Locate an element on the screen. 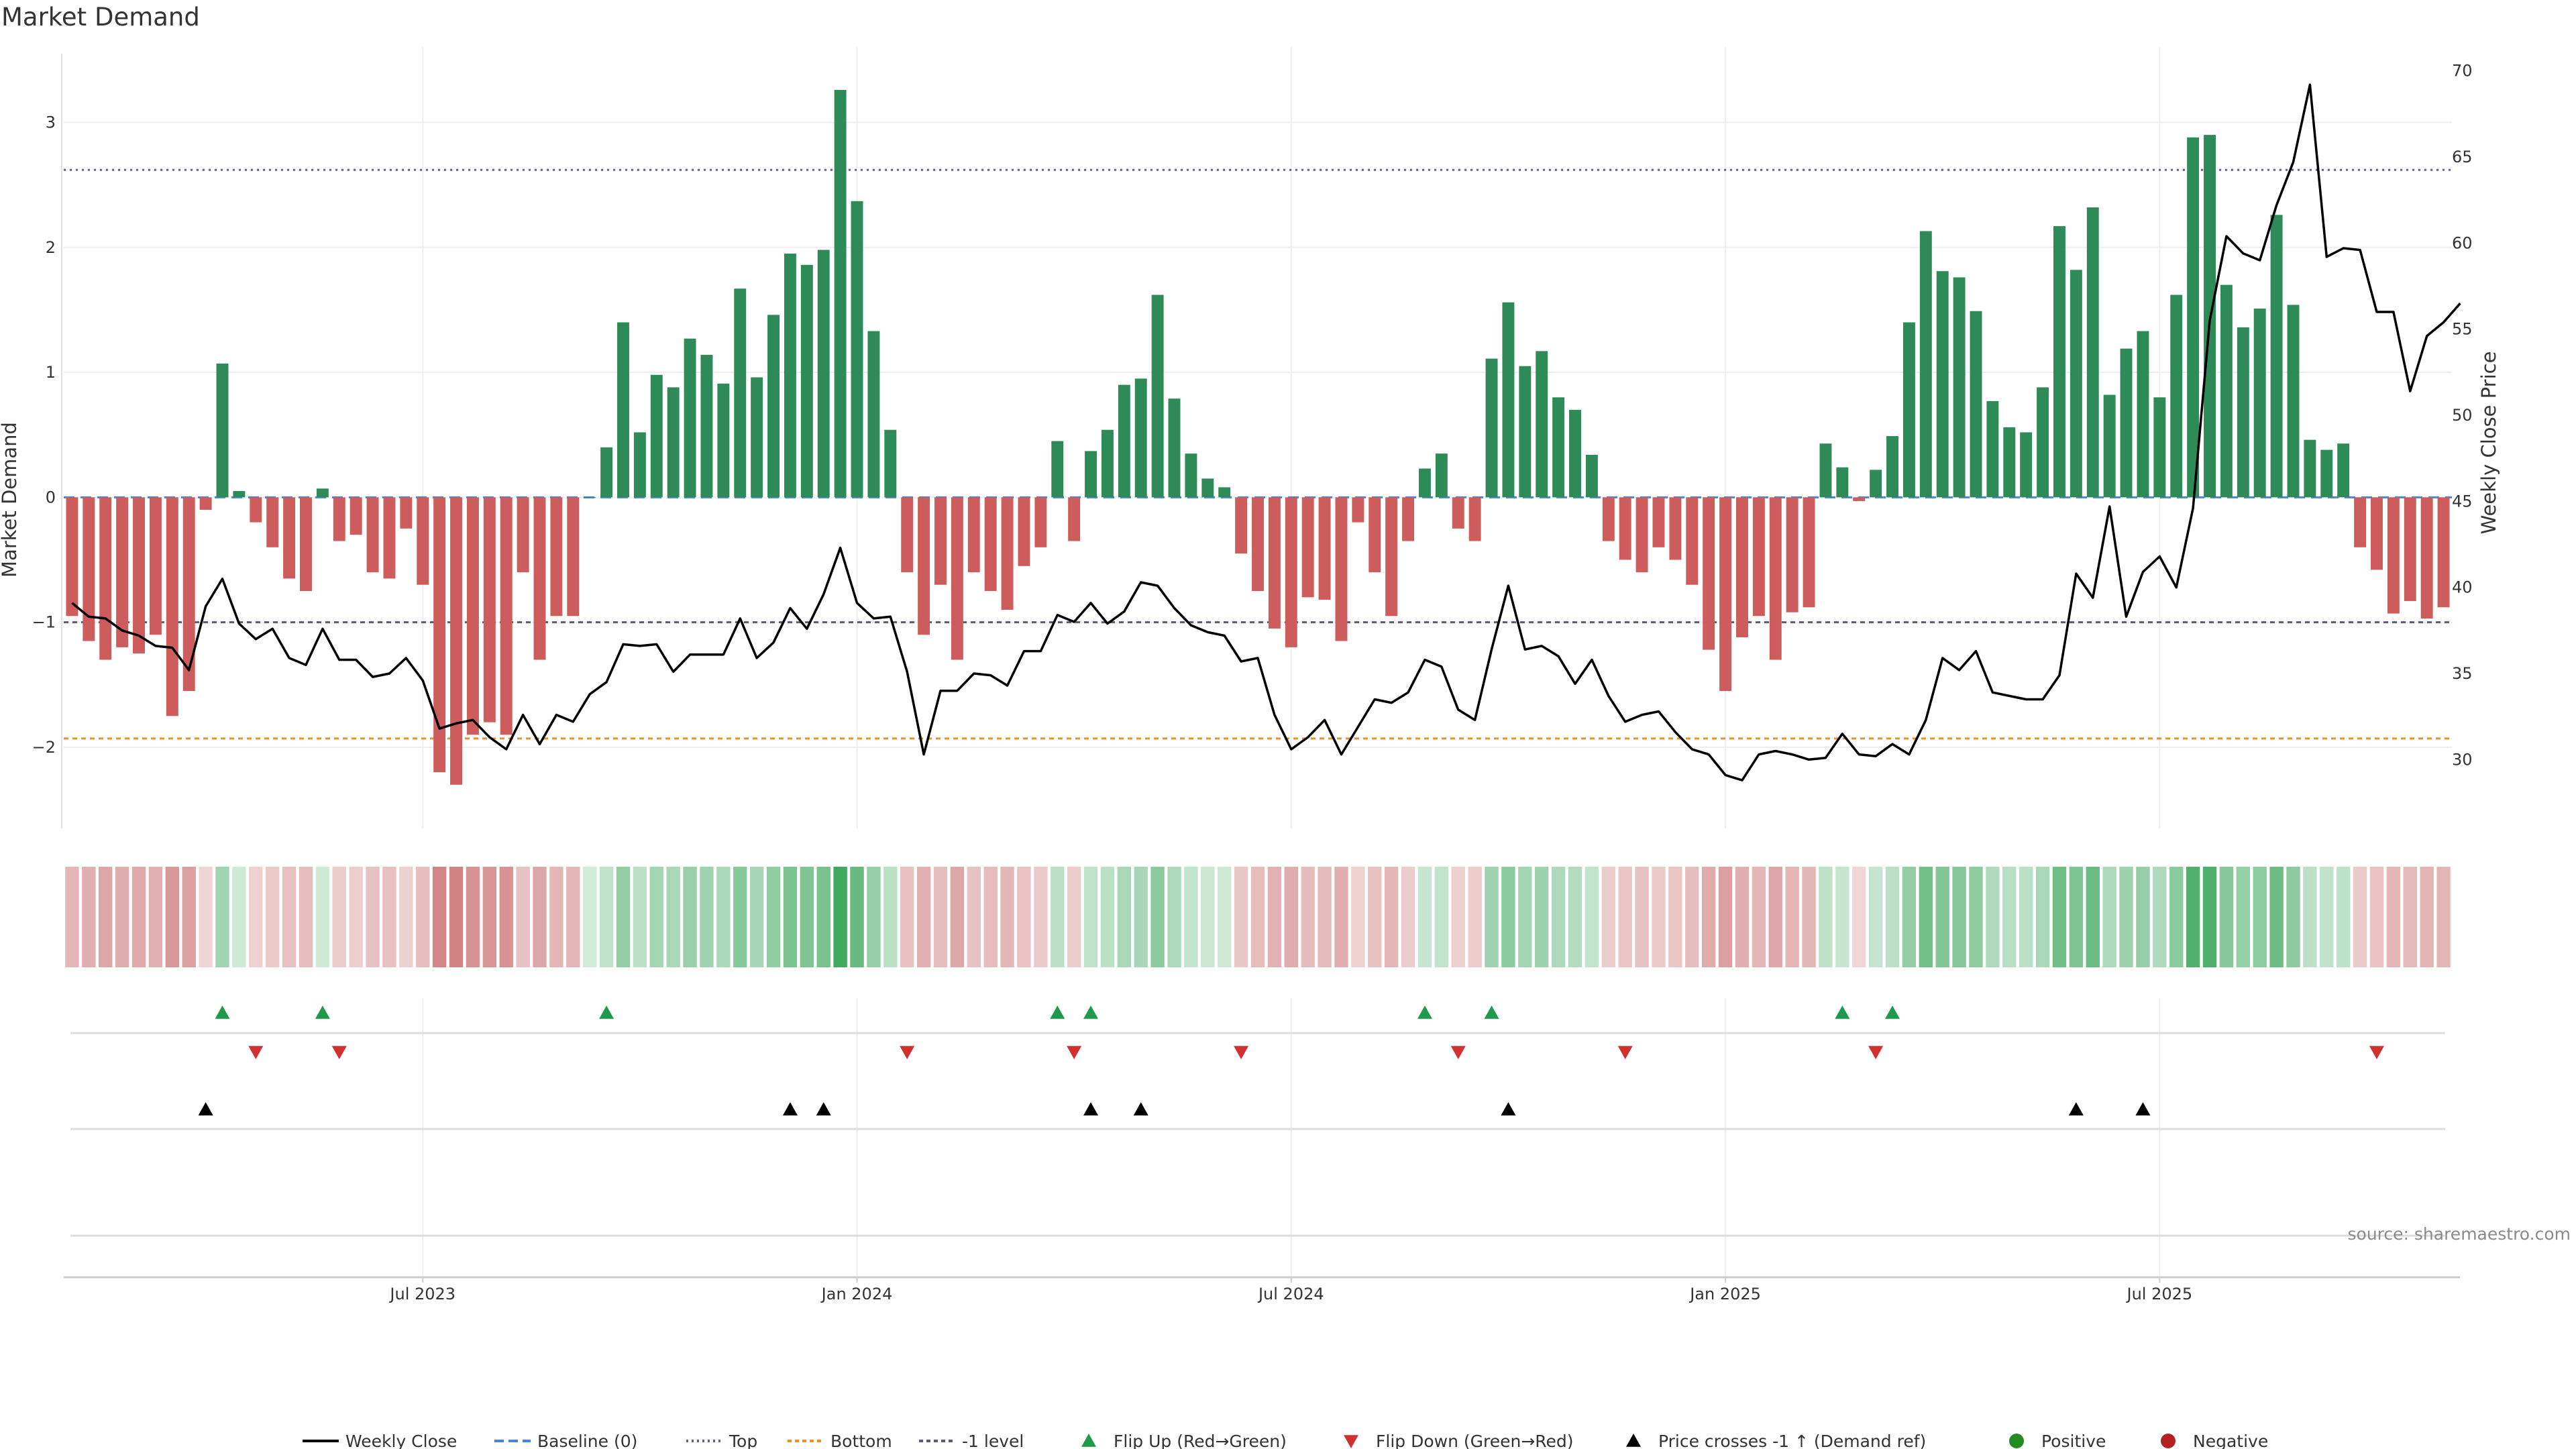 Image resolution: width=2576 pixels, height=1449 pixels. legend-label: Bottom is located at coordinates (861, 1440).